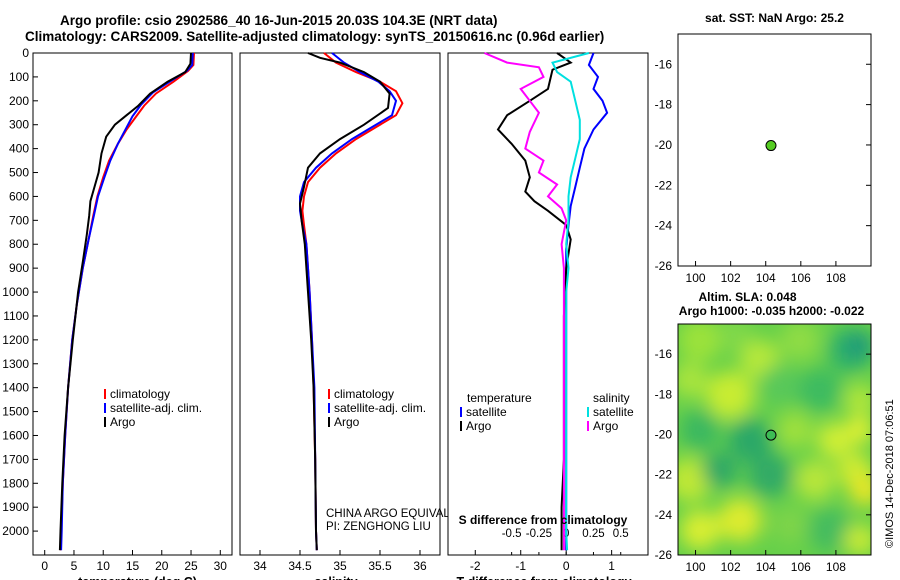 The width and height of the screenshot is (900, 580). Describe the element at coordinates (19, 244) in the screenshot. I see `y-tick-label: 800` at that location.